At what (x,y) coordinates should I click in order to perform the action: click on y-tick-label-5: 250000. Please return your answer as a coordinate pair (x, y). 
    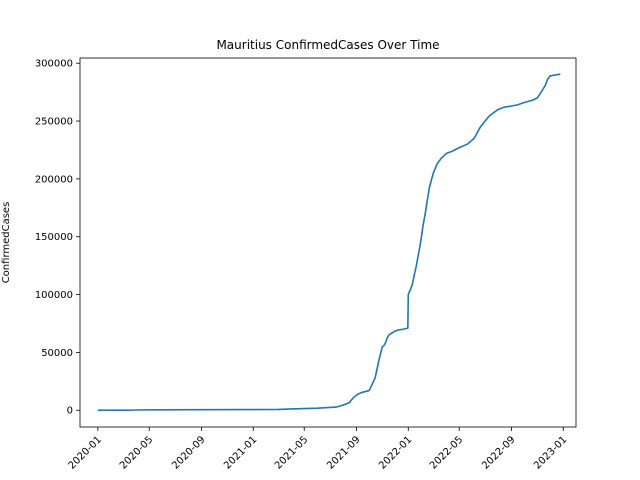
    Looking at the image, I should click on (54, 122).